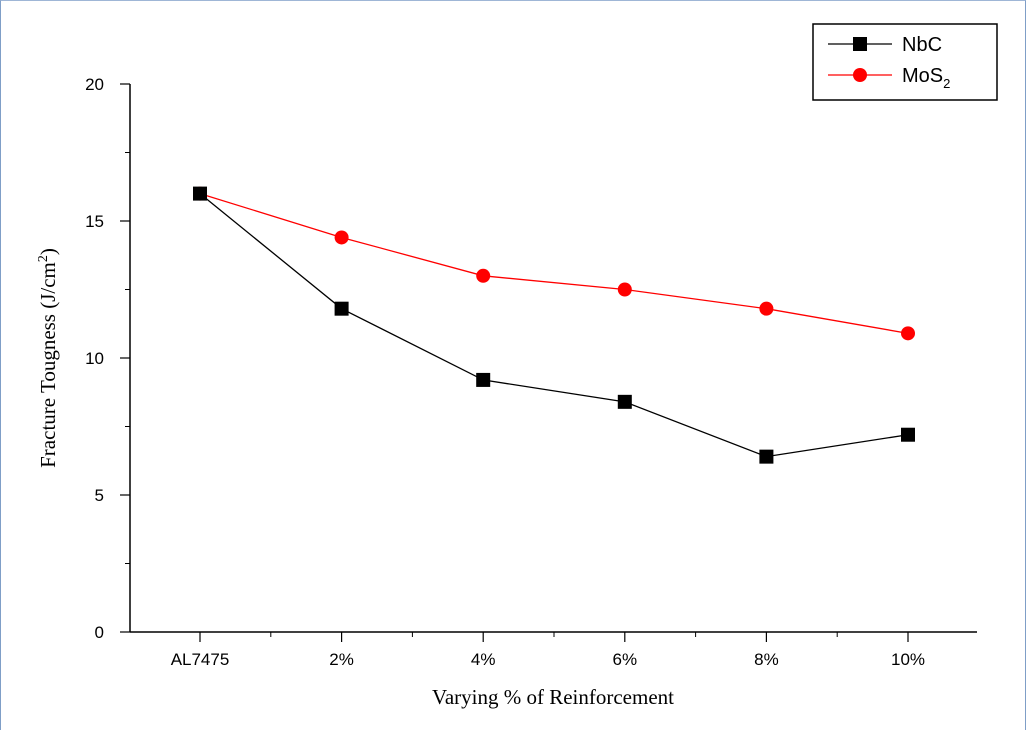  I want to click on y-ticks: 0 5 10 15 20, so click(107, 358).